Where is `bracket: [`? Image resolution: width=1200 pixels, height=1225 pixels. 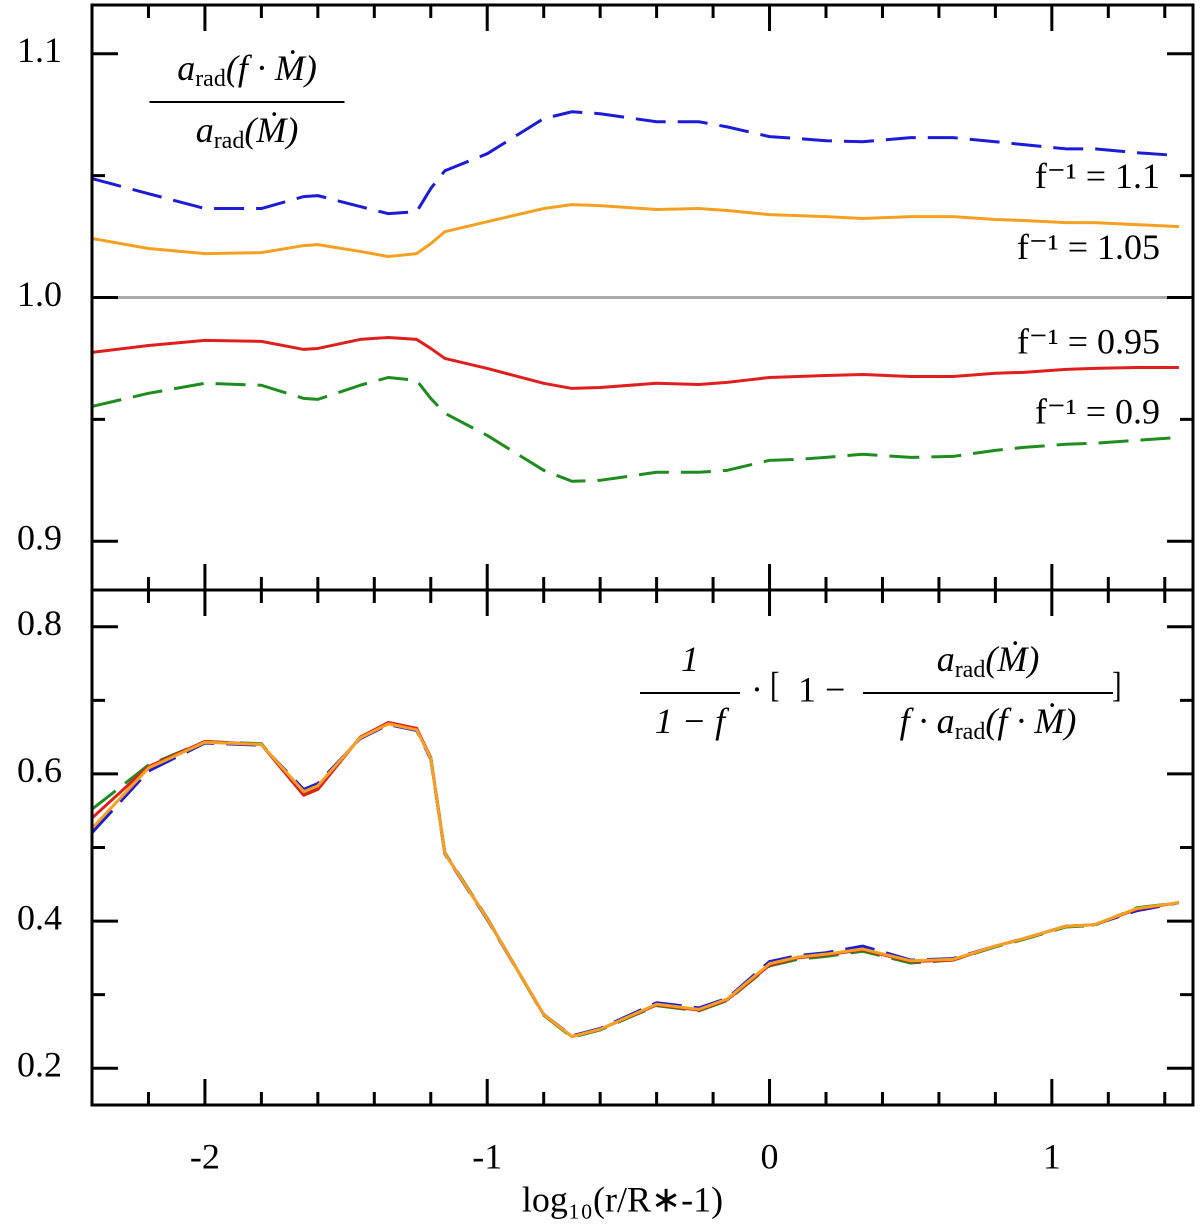
bracket: [ is located at coordinates (775, 685).